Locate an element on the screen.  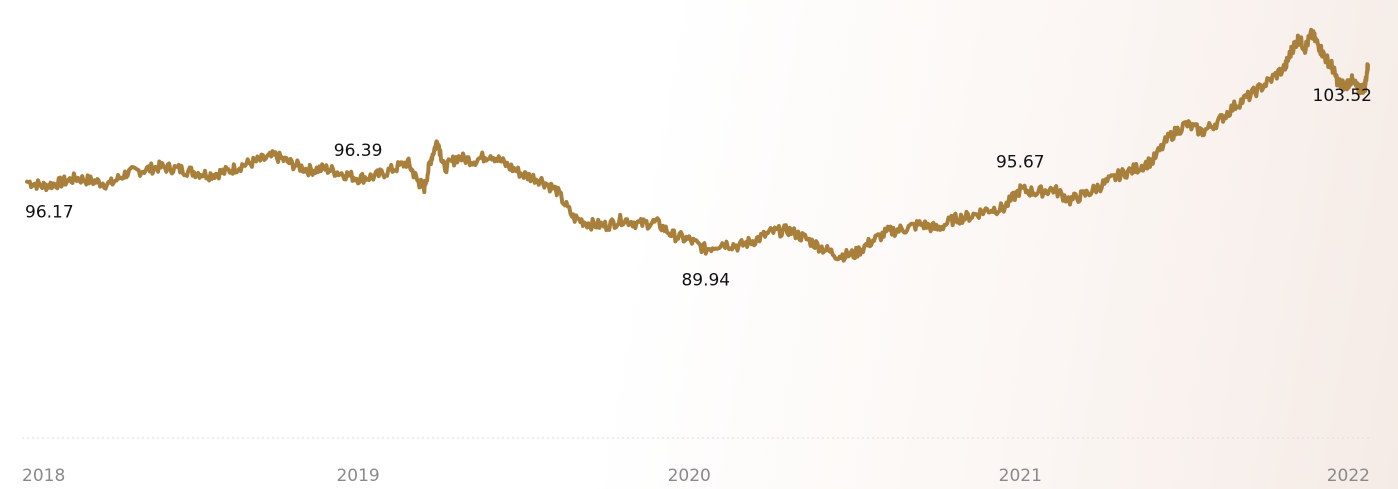
x-tick-label-2018: 2018 is located at coordinates (43, 476).